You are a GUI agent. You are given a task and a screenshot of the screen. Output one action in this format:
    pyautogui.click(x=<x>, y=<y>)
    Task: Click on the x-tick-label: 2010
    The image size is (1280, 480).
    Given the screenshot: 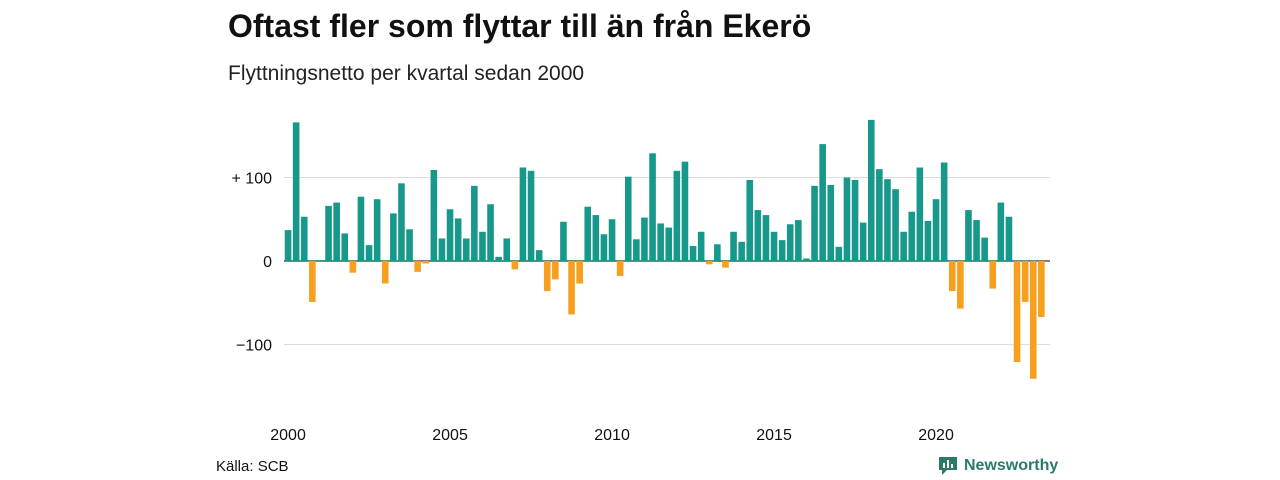 What is the action you would take?
    pyautogui.click(x=612, y=435)
    